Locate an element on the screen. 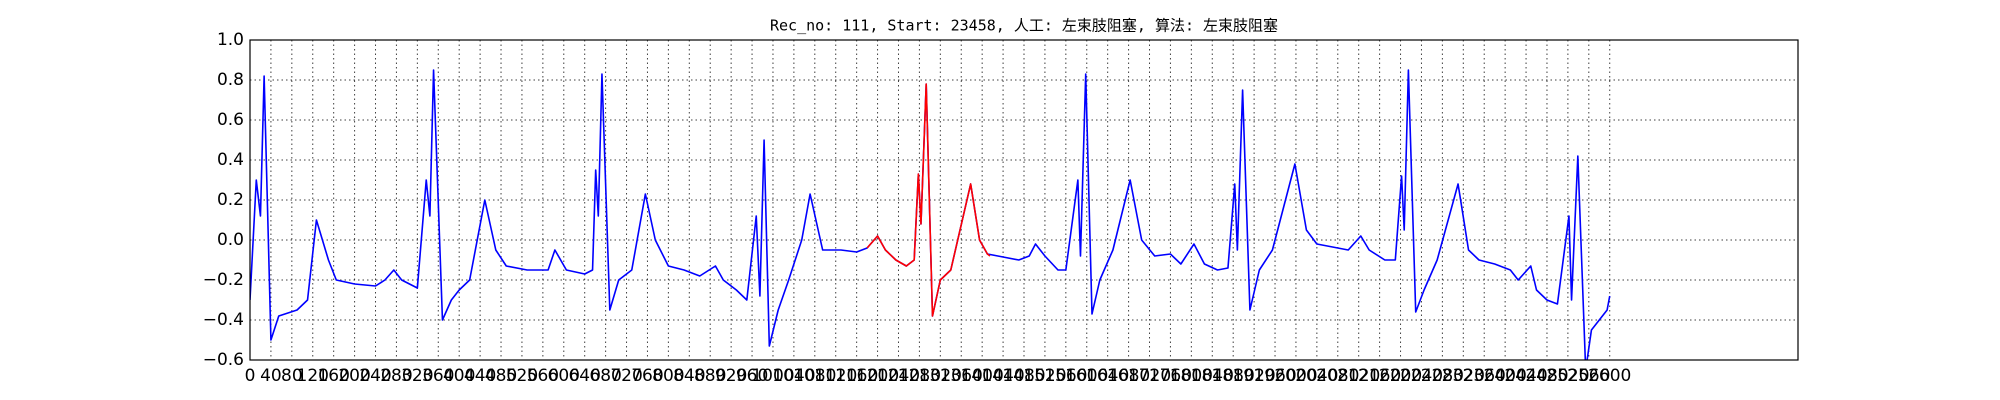  x-tick-label: 1480 is located at coordinates (1023, 376).